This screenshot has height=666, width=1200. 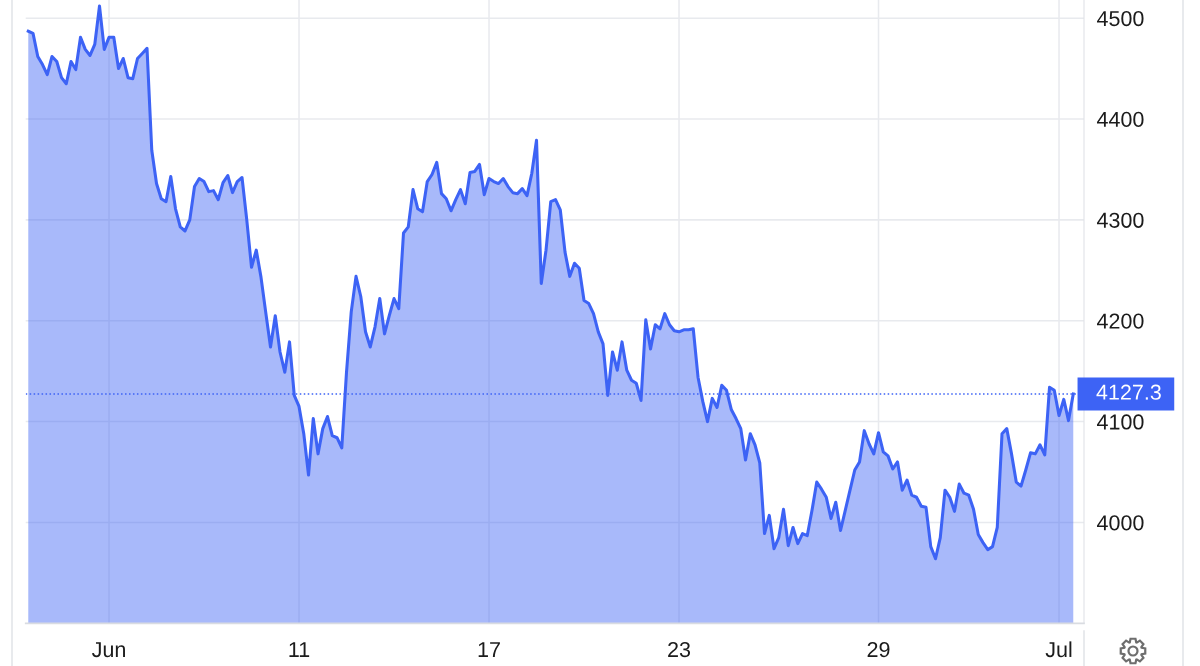 I want to click on x-tick-label: Jun, so click(x=108, y=650).